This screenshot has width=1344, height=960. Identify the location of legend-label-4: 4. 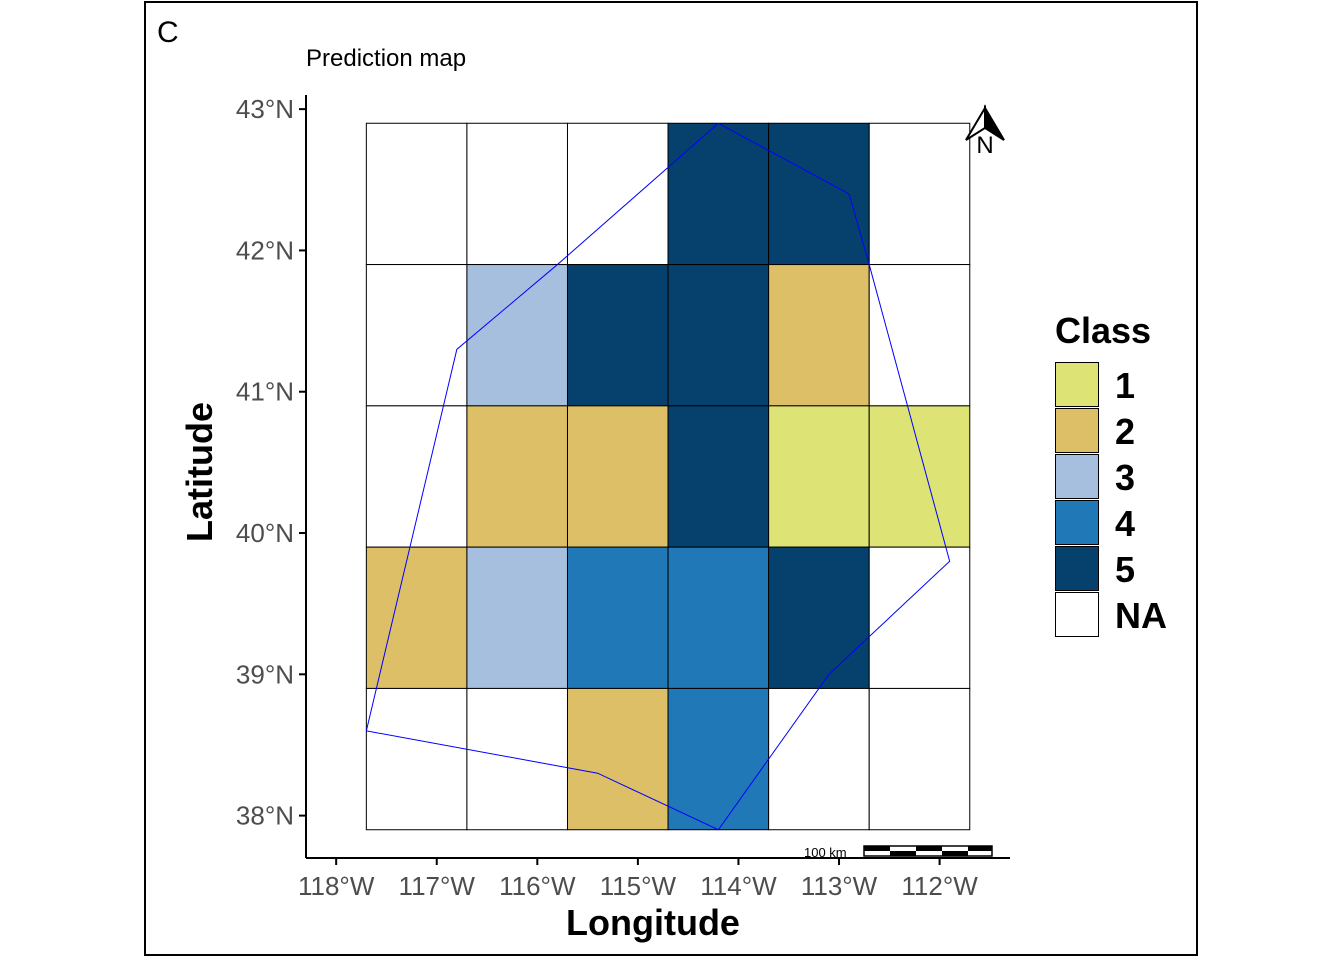
(1125, 523).